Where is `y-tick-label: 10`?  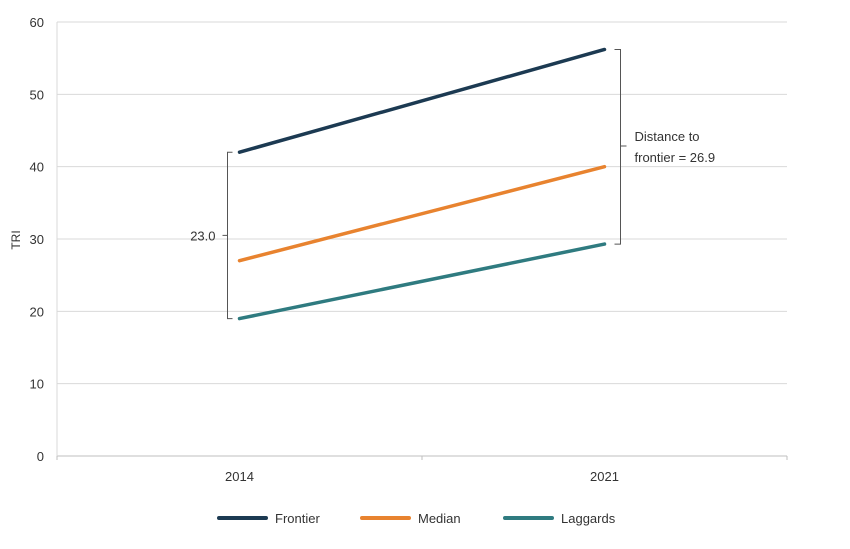
y-tick-label: 10 is located at coordinates (37, 384).